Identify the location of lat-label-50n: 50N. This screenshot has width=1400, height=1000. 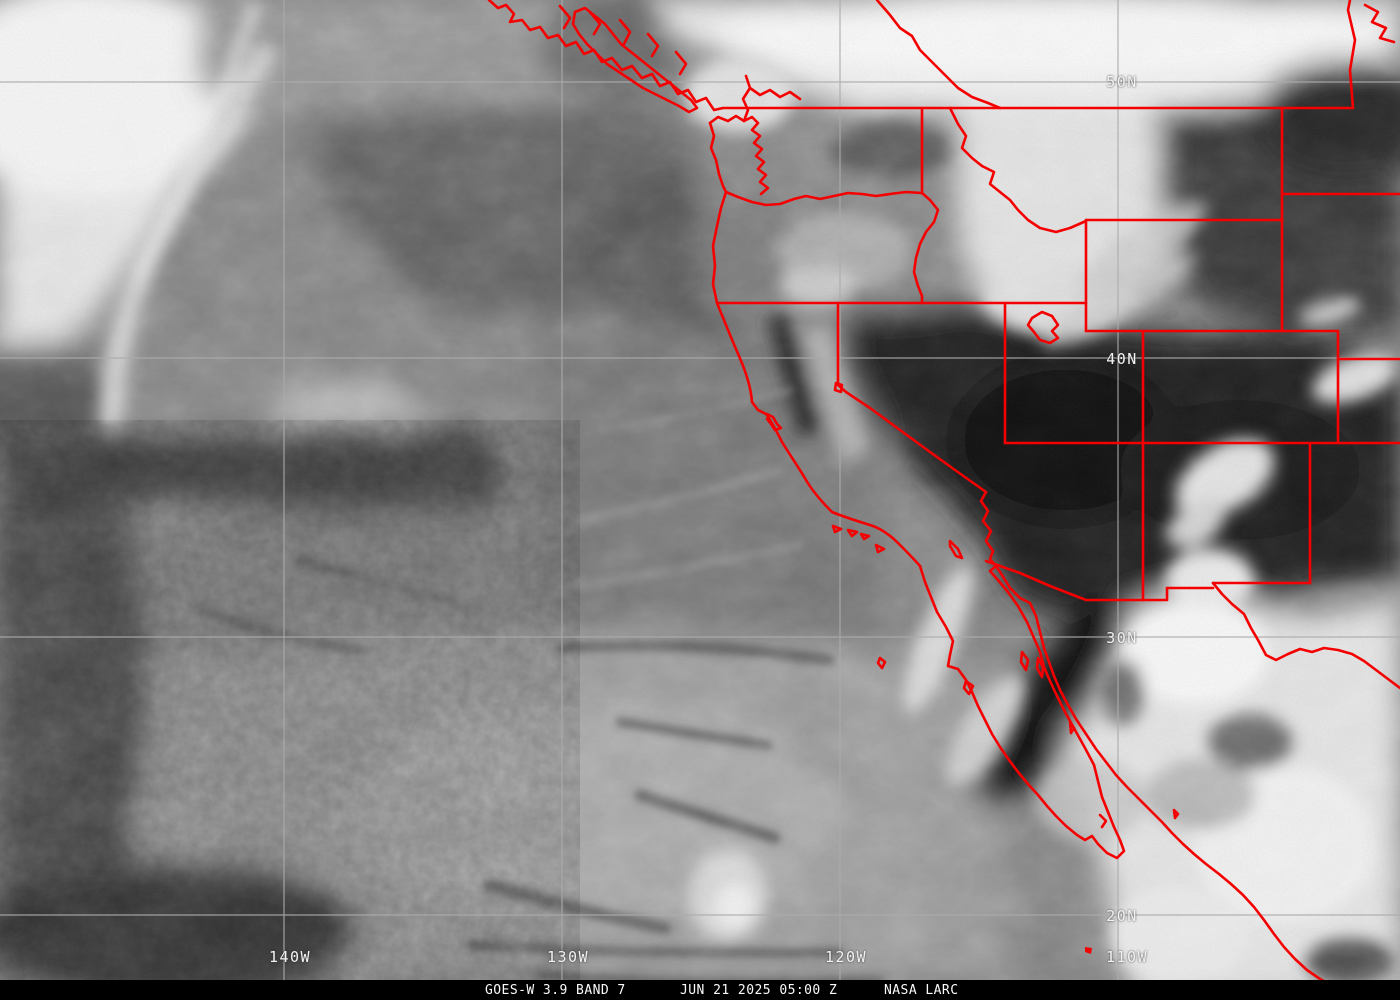
(1122, 82).